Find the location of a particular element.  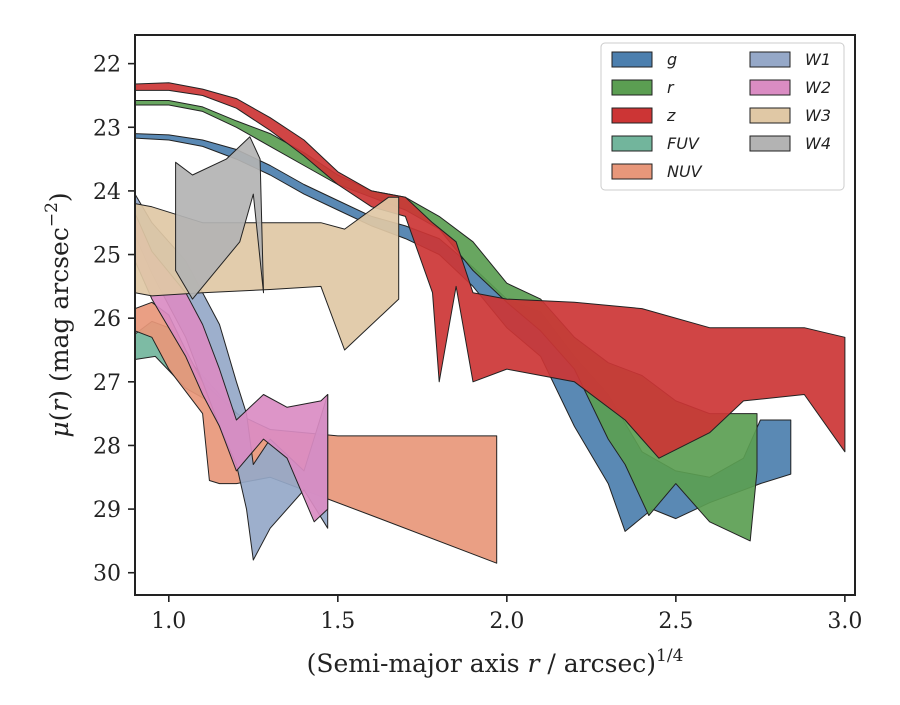

y-tick-label: 25 is located at coordinates (107, 256).